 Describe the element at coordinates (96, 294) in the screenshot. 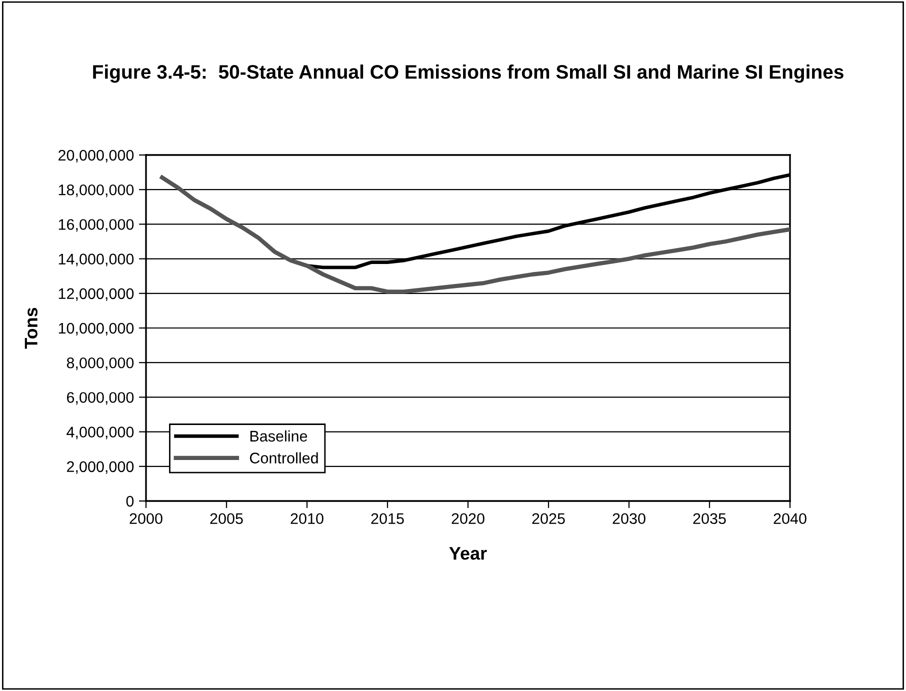

I see `y-tick-label: 12,000,000` at that location.